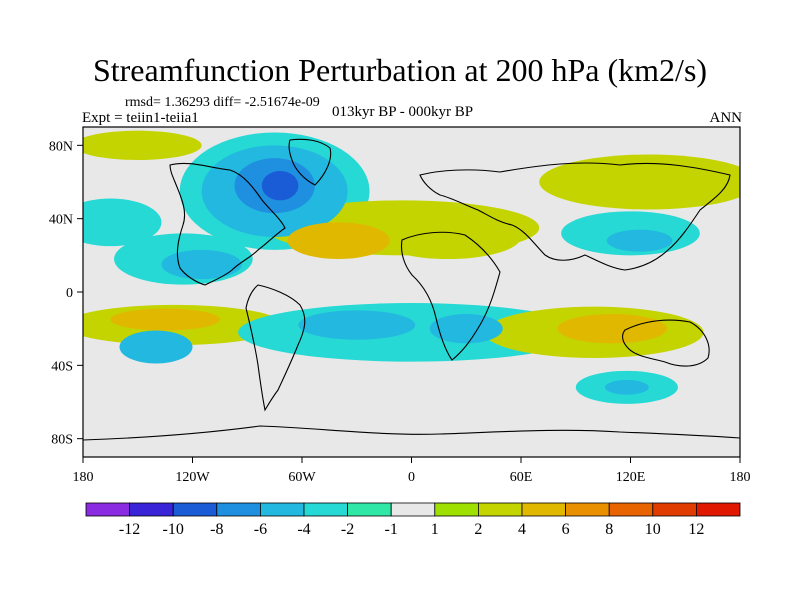  I want to click on field-subtropical-atlantic-positive, so click(338, 240).